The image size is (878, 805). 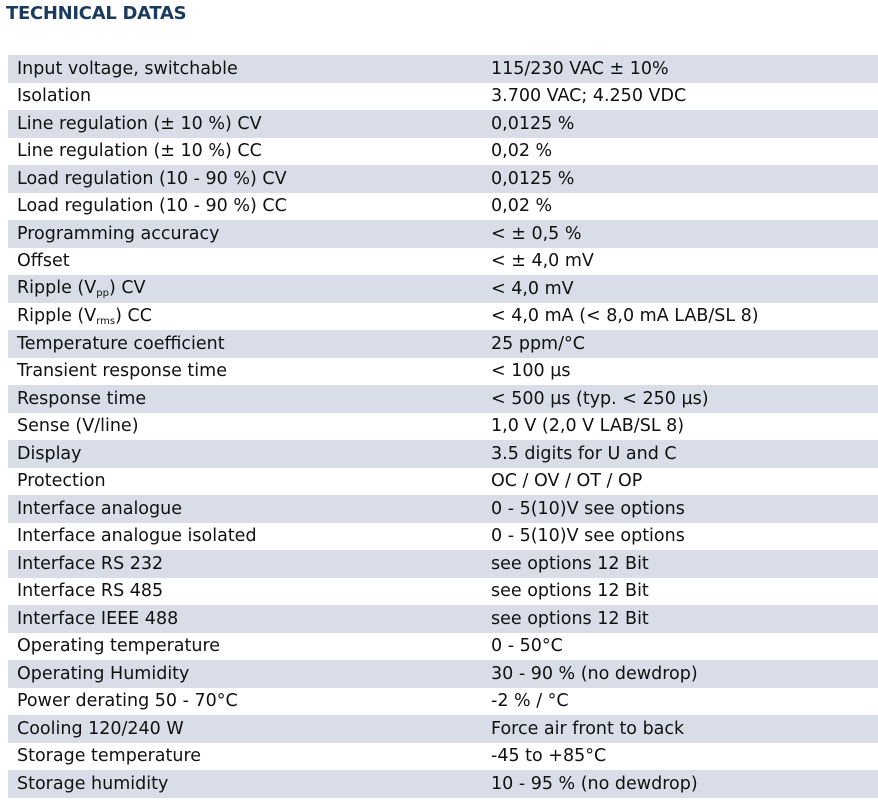 I want to click on parameter-label: Input voltage, switchable, so click(x=127, y=68).